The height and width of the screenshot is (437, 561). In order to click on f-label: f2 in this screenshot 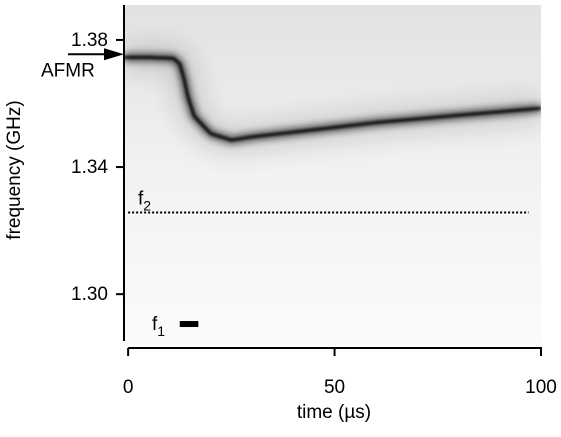, I will do `click(144, 200)`.